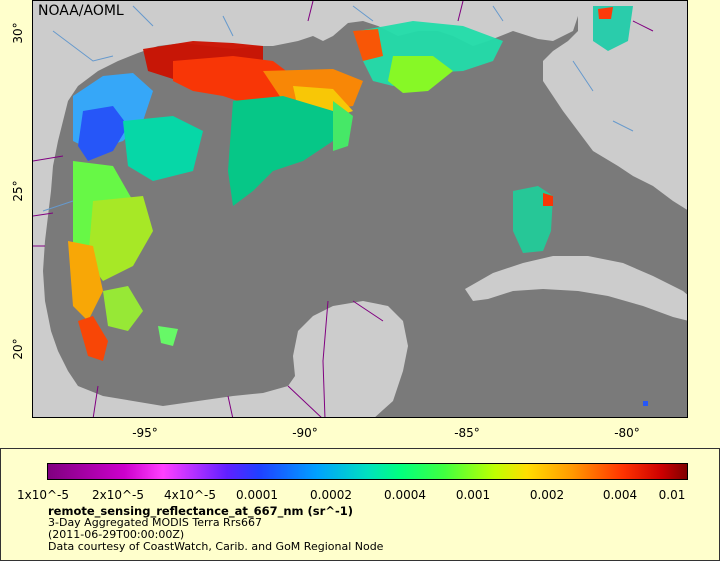 Image resolution: width=720 pixels, height=561 pixels. What do you see at coordinates (18, 33) in the screenshot?
I see `lat-label-30: 30°` at bounding box center [18, 33].